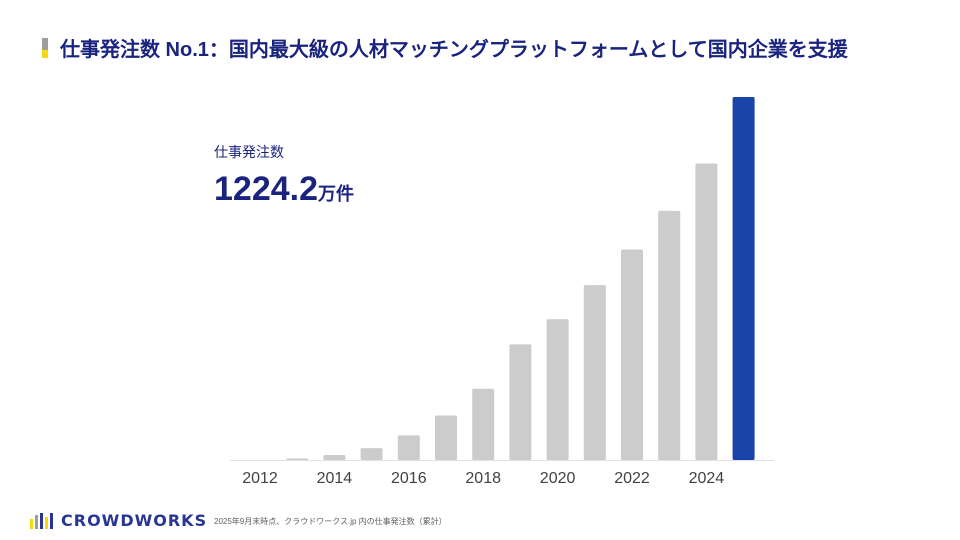 Image resolution: width=960 pixels, height=540 pixels. Describe the element at coordinates (557, 389) in the screenshot. I see `bar-2020` at that location.